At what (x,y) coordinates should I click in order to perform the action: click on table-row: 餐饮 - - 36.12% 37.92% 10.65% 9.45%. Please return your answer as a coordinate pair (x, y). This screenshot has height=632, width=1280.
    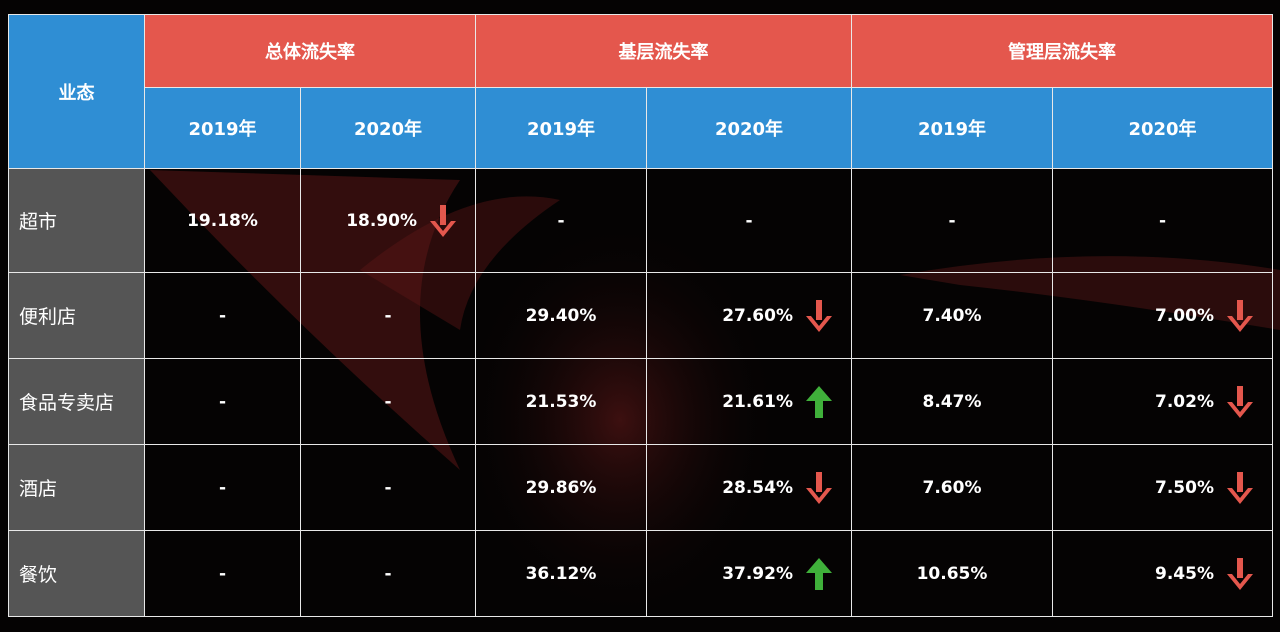
    Looking at the image, I should click on (640, 573).